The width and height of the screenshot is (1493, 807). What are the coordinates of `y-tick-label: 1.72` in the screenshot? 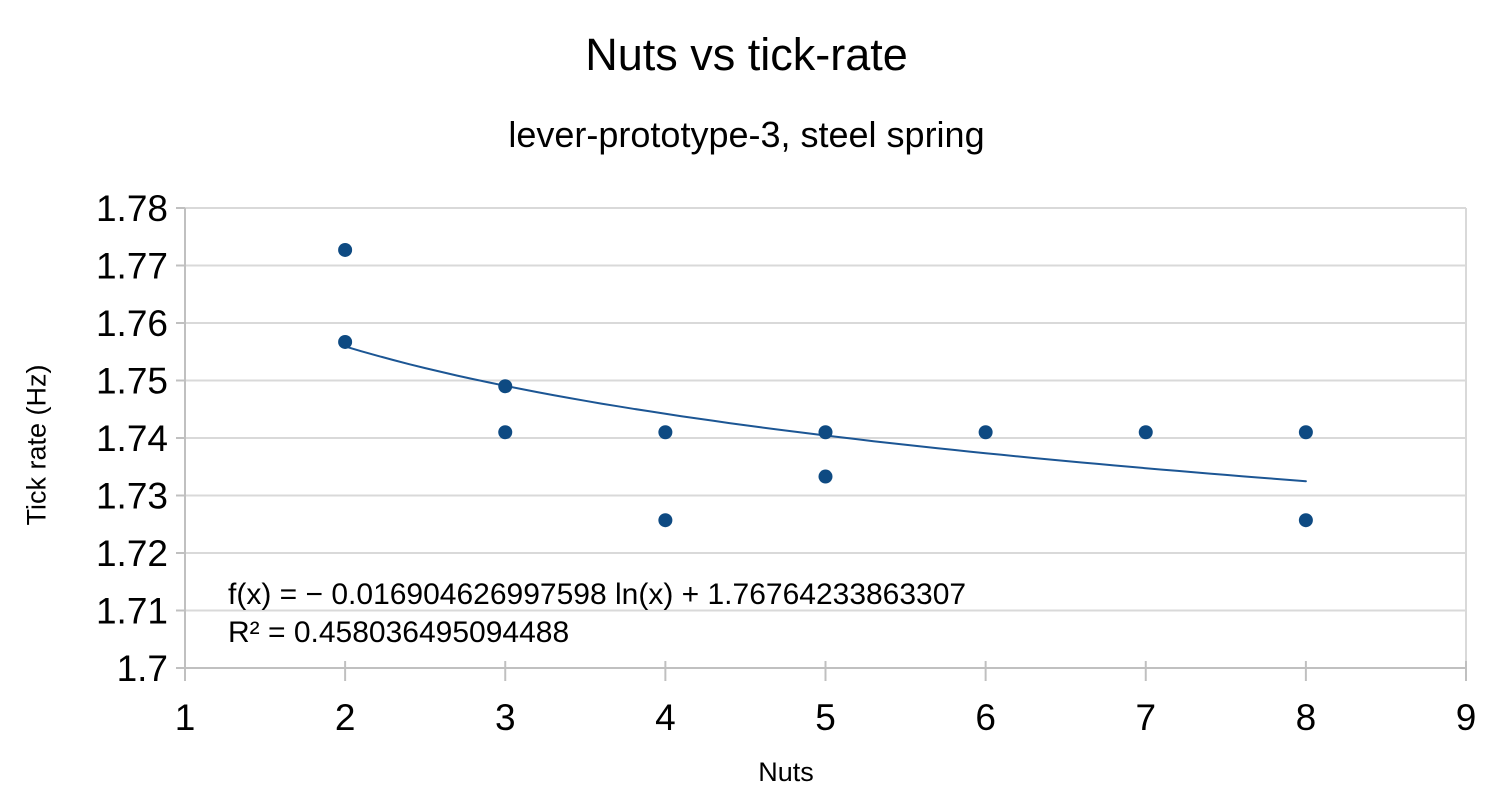 It's located at (132, 553).